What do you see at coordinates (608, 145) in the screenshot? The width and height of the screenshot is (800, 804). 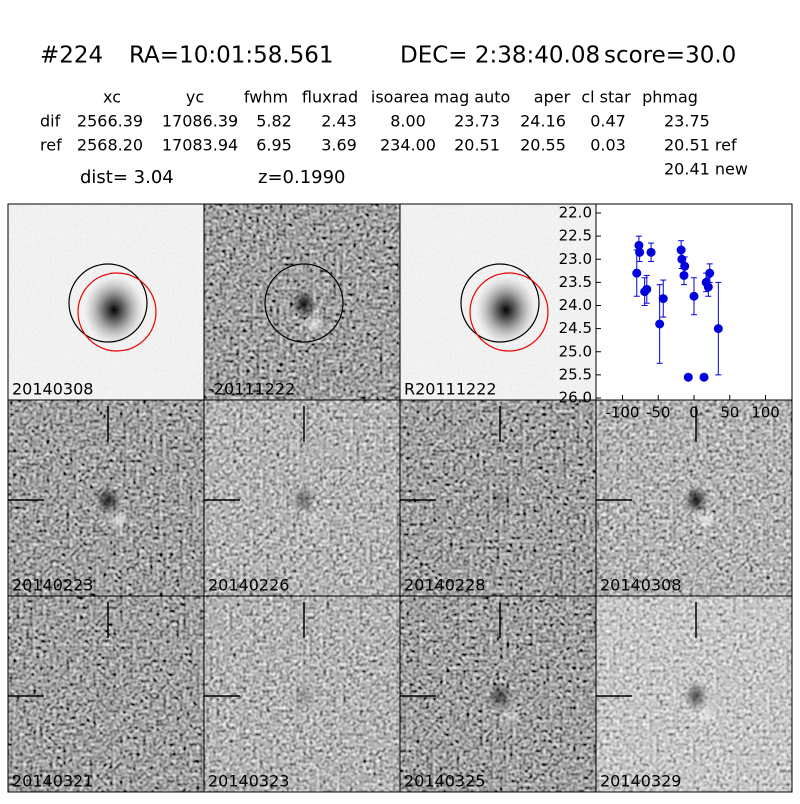 I see `cell: 0.03` at bounding box center [608, 145].